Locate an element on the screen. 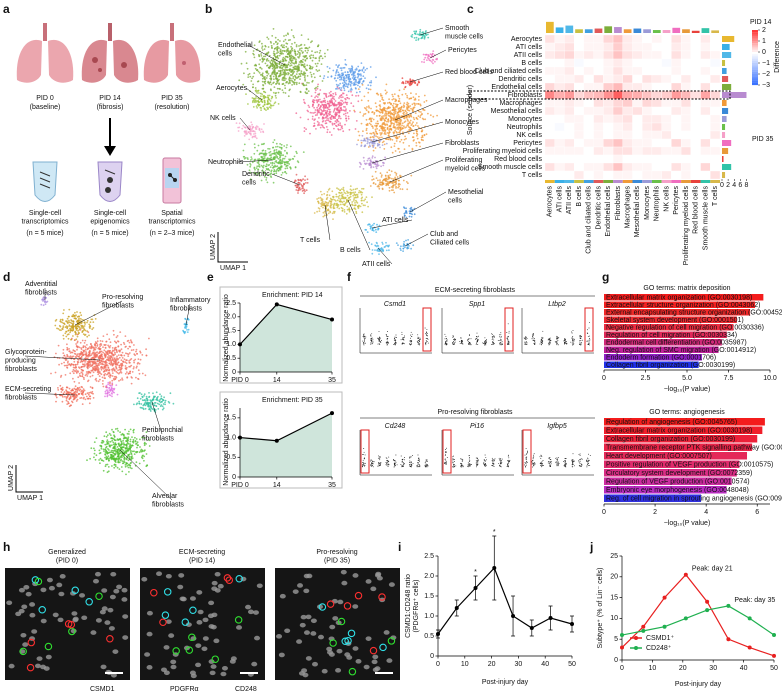  panel-label: j is located at coordinates (591, 547).